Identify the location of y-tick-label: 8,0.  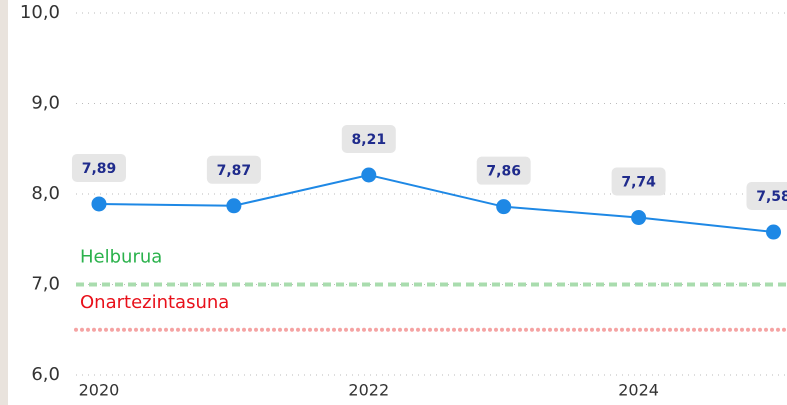
(45, 193).